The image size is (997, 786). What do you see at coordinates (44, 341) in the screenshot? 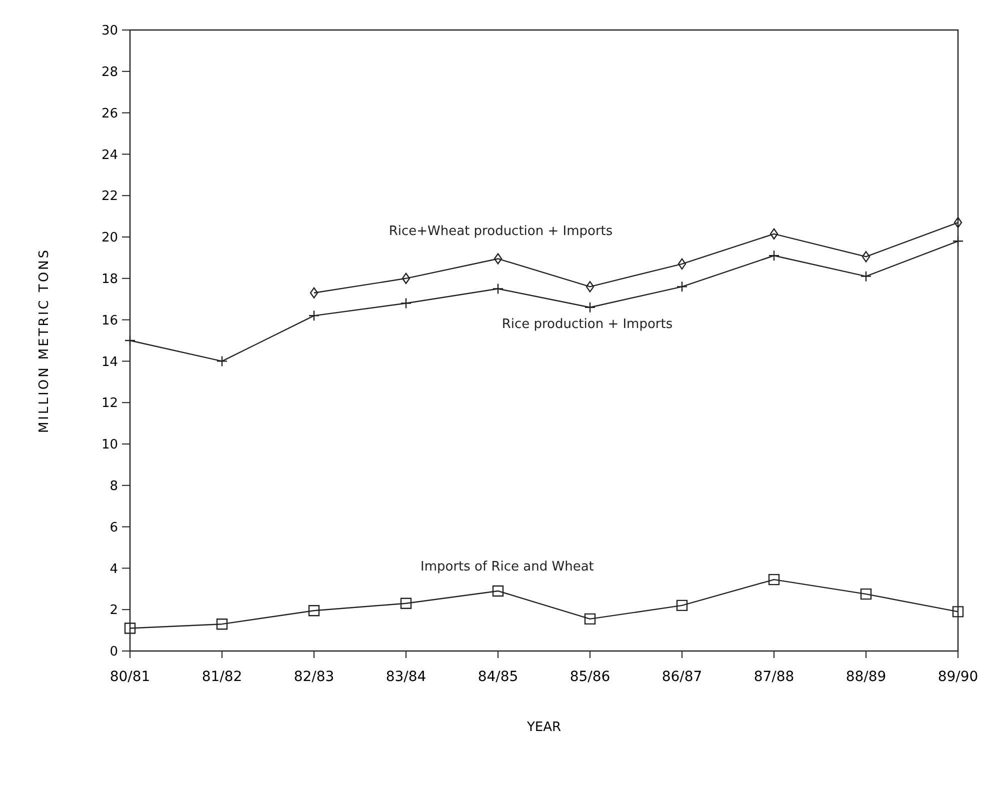
I see `y-axis-title: MILLION METRIC TONS` at bounding box center [44, 341].